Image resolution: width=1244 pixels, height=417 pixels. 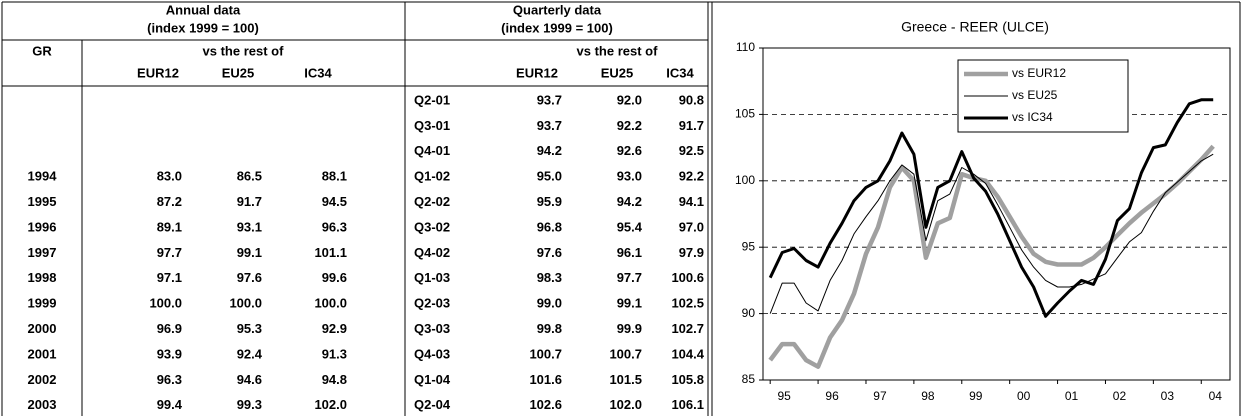 What do you see at coordinates (549, 150) in the screenshot?
I see `cell-value: 94.2` at bounding box center [549, 150].